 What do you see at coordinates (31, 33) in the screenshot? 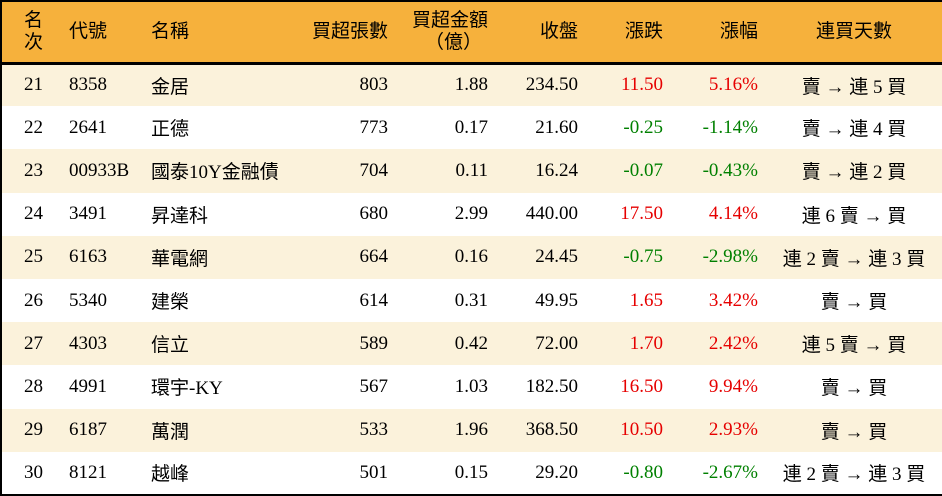
I see `col-header-rank: 名次` at bounding box center [31, 33].